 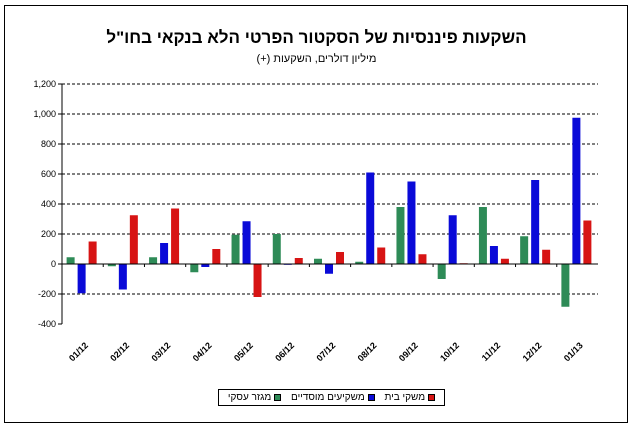 I want to click on y-axis-ticks: -400 -200 0 200 400 600 800 1,000 1,200, so click(x=44, y=204).